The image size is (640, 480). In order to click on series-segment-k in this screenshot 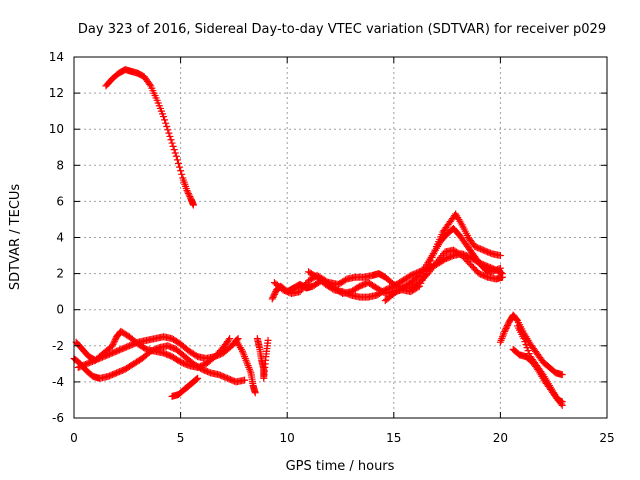, I will do `click(442, 264)`.